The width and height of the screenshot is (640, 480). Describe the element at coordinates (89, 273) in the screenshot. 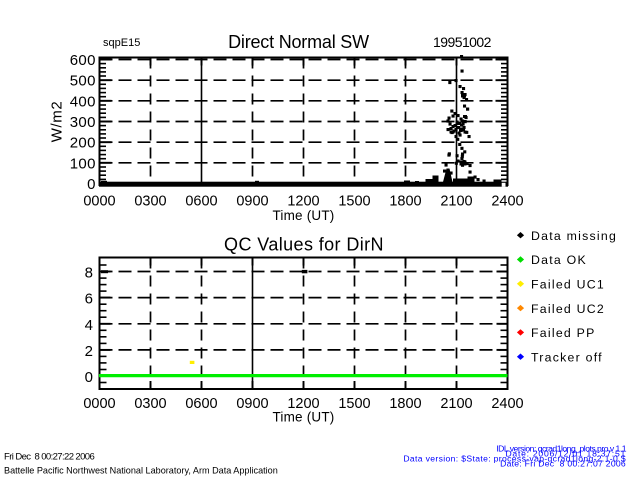

I see `svg-text: 8` at that location.